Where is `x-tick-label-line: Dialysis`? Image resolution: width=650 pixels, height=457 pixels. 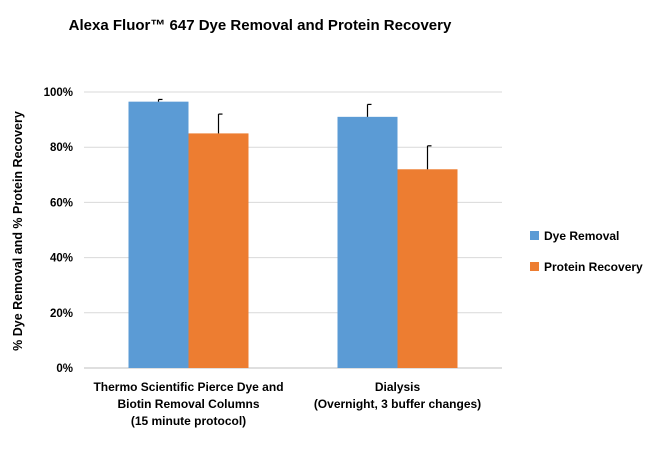 x-tick-label-line: Dialysis is located at coordinates (398, 387).